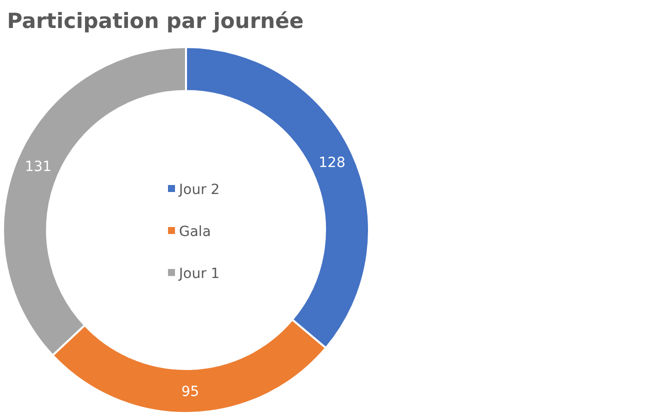 This screenshot has height=417, width=659. I want to click on chart-title: Participation par journée, so click(155, 21).